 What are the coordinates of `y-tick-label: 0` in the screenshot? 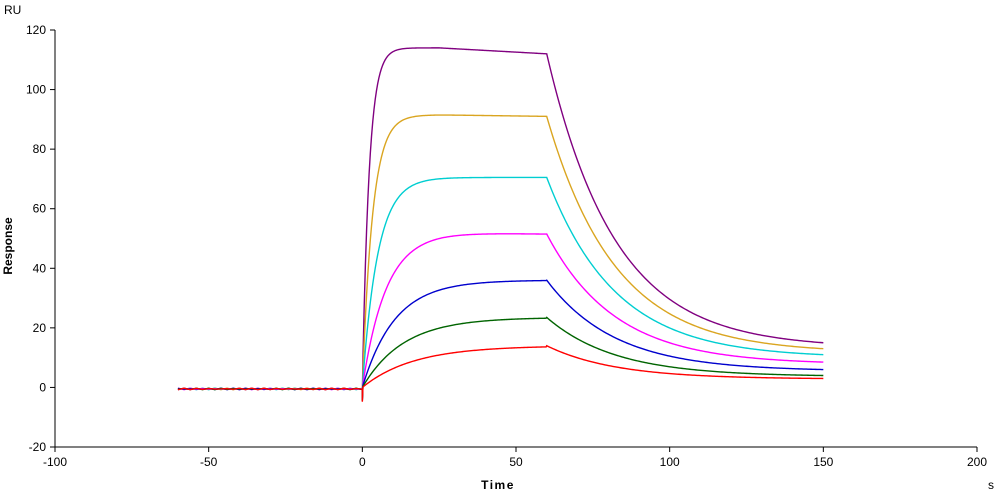 It's located at (42, 387).